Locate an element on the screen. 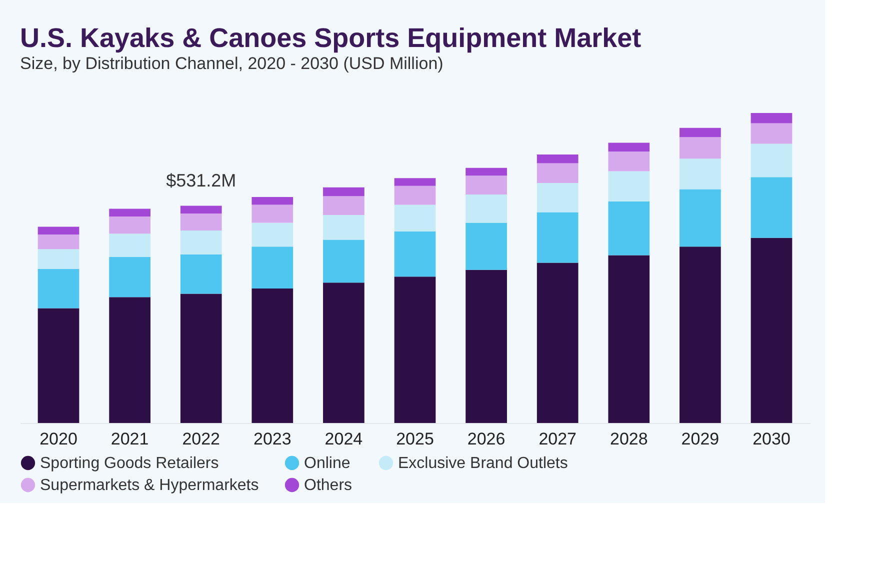 Image resolution: width=869 pixels, height=586 pixels. x-tick-label: 2027 is located at coordinates (557, 439).